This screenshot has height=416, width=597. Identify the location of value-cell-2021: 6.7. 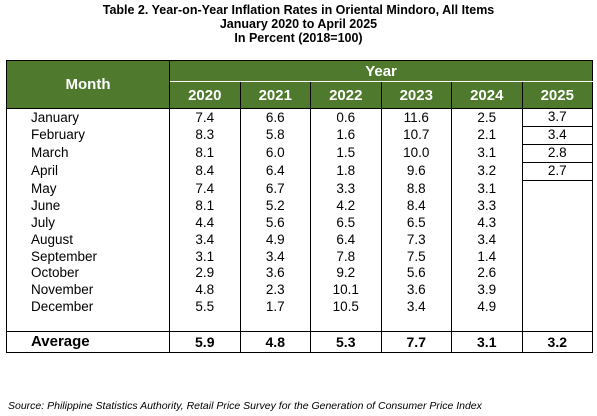
(275, 189).